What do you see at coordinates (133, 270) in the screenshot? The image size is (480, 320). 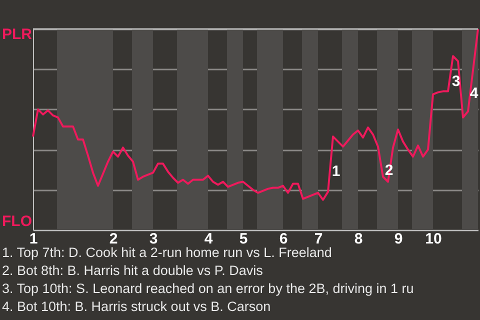 I see `text: 2. Bot 8th: B. Harris hit a double vs P. Davis` at bounding box center [133, 270].